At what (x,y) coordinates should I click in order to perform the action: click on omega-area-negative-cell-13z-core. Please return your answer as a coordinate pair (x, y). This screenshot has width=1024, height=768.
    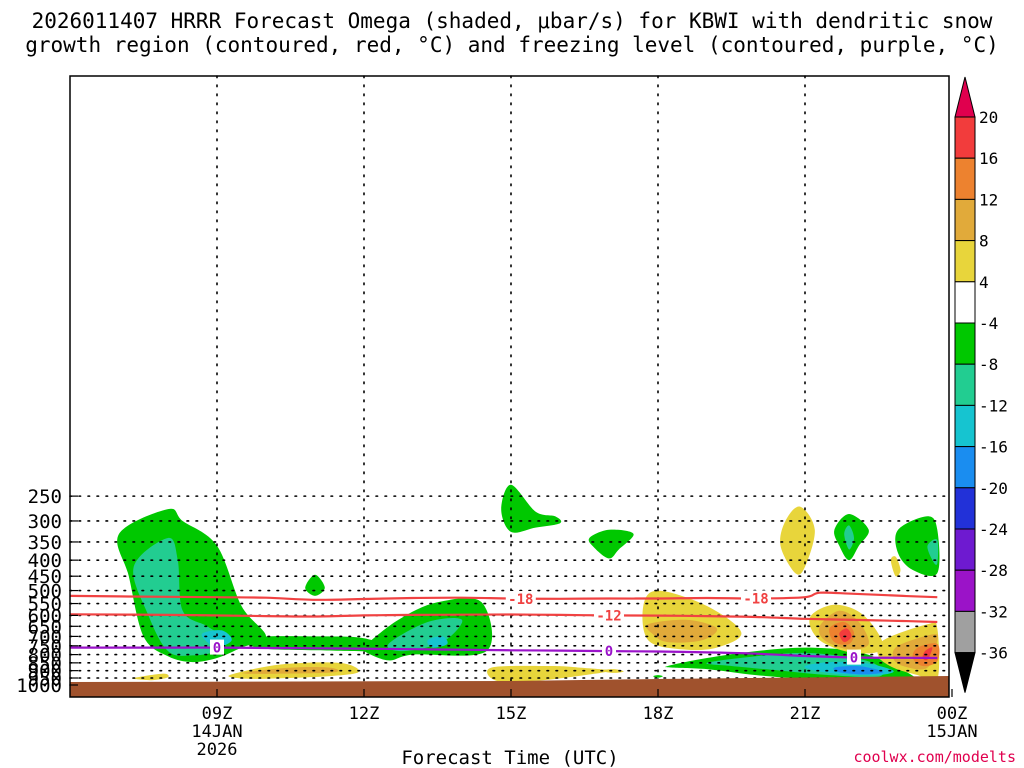
    Looking at the image, I should click on (425, 635).